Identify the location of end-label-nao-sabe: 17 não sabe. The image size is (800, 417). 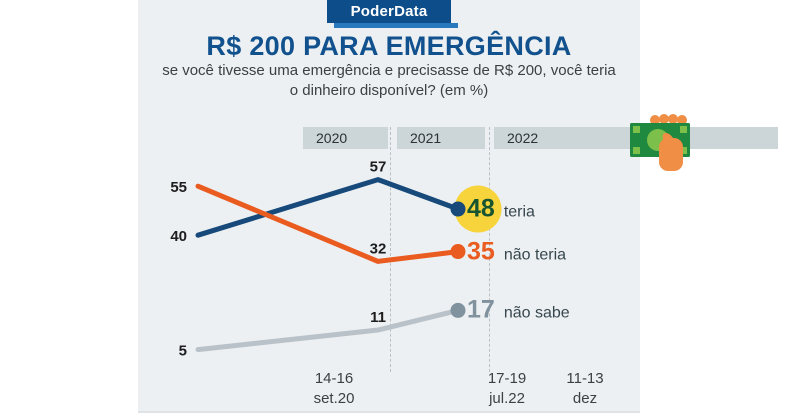
(518, 310).